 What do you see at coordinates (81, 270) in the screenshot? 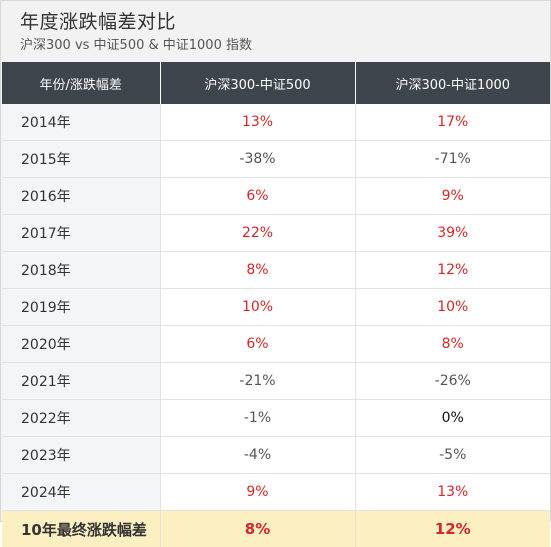
I see `row-year: 2018年` at bounding box center [81, 270].